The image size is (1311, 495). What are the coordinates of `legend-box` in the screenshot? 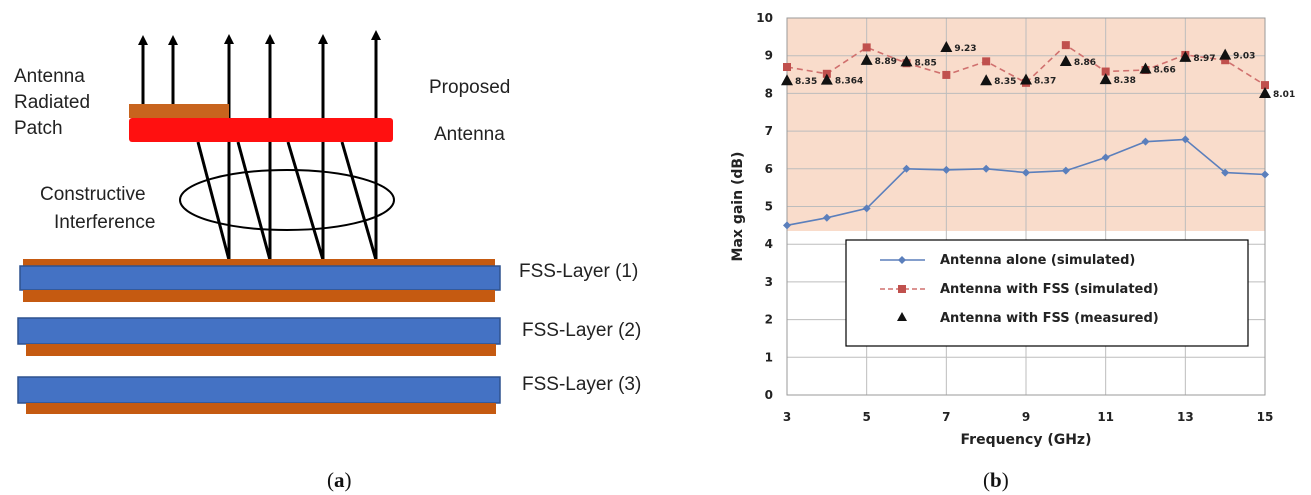 It's located at (1047, 293).